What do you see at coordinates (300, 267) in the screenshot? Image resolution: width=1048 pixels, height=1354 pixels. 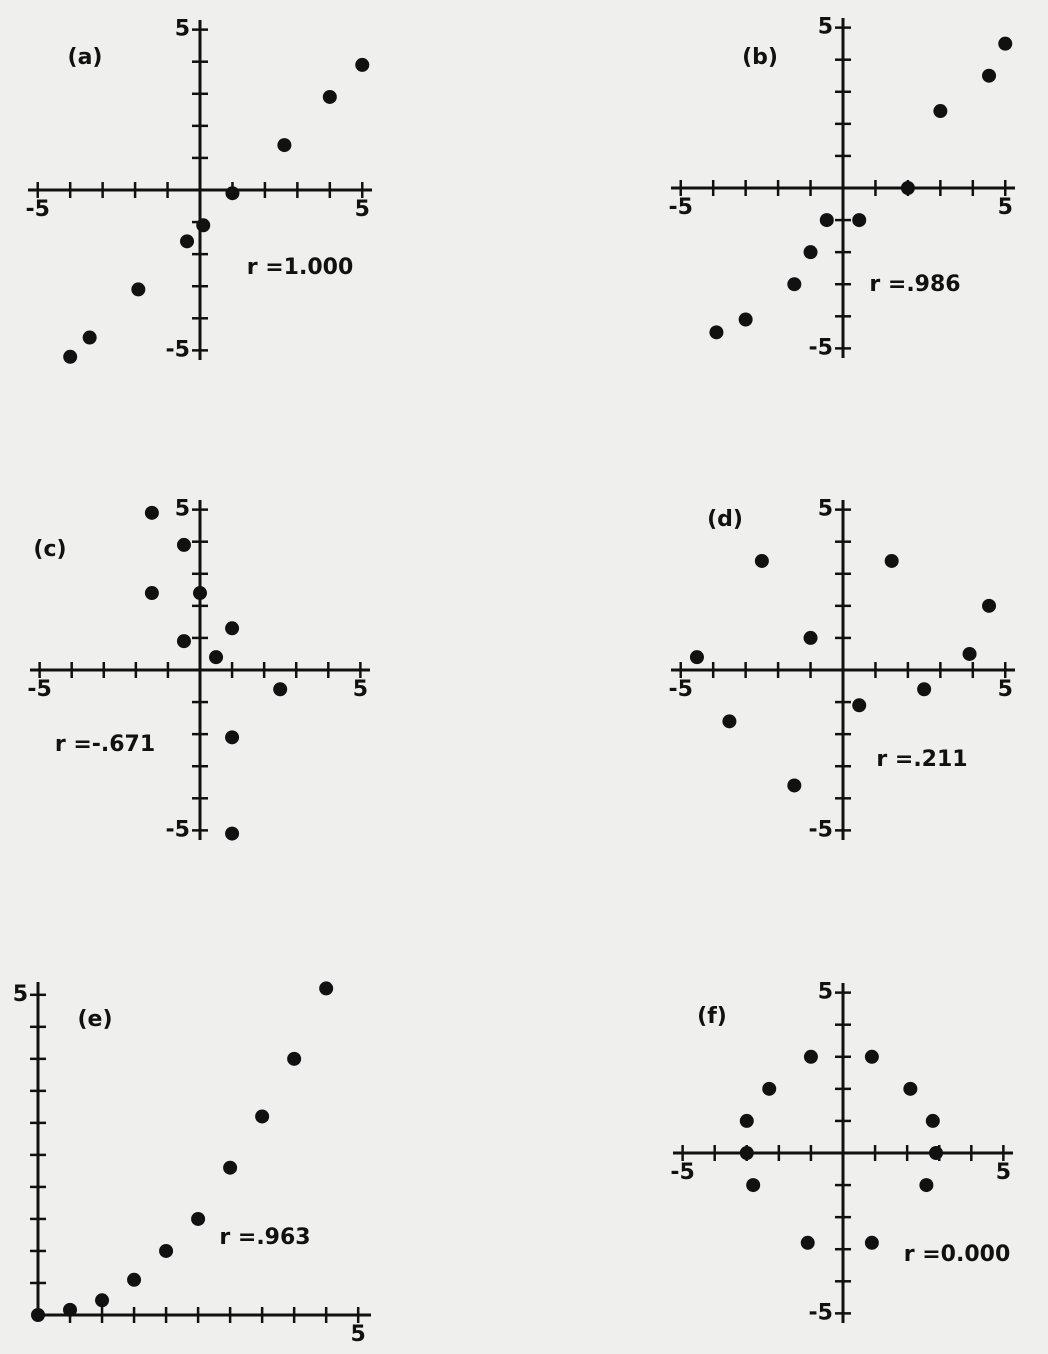 I see `correlation-label: r =1.000` at bounding box center [300, 267].